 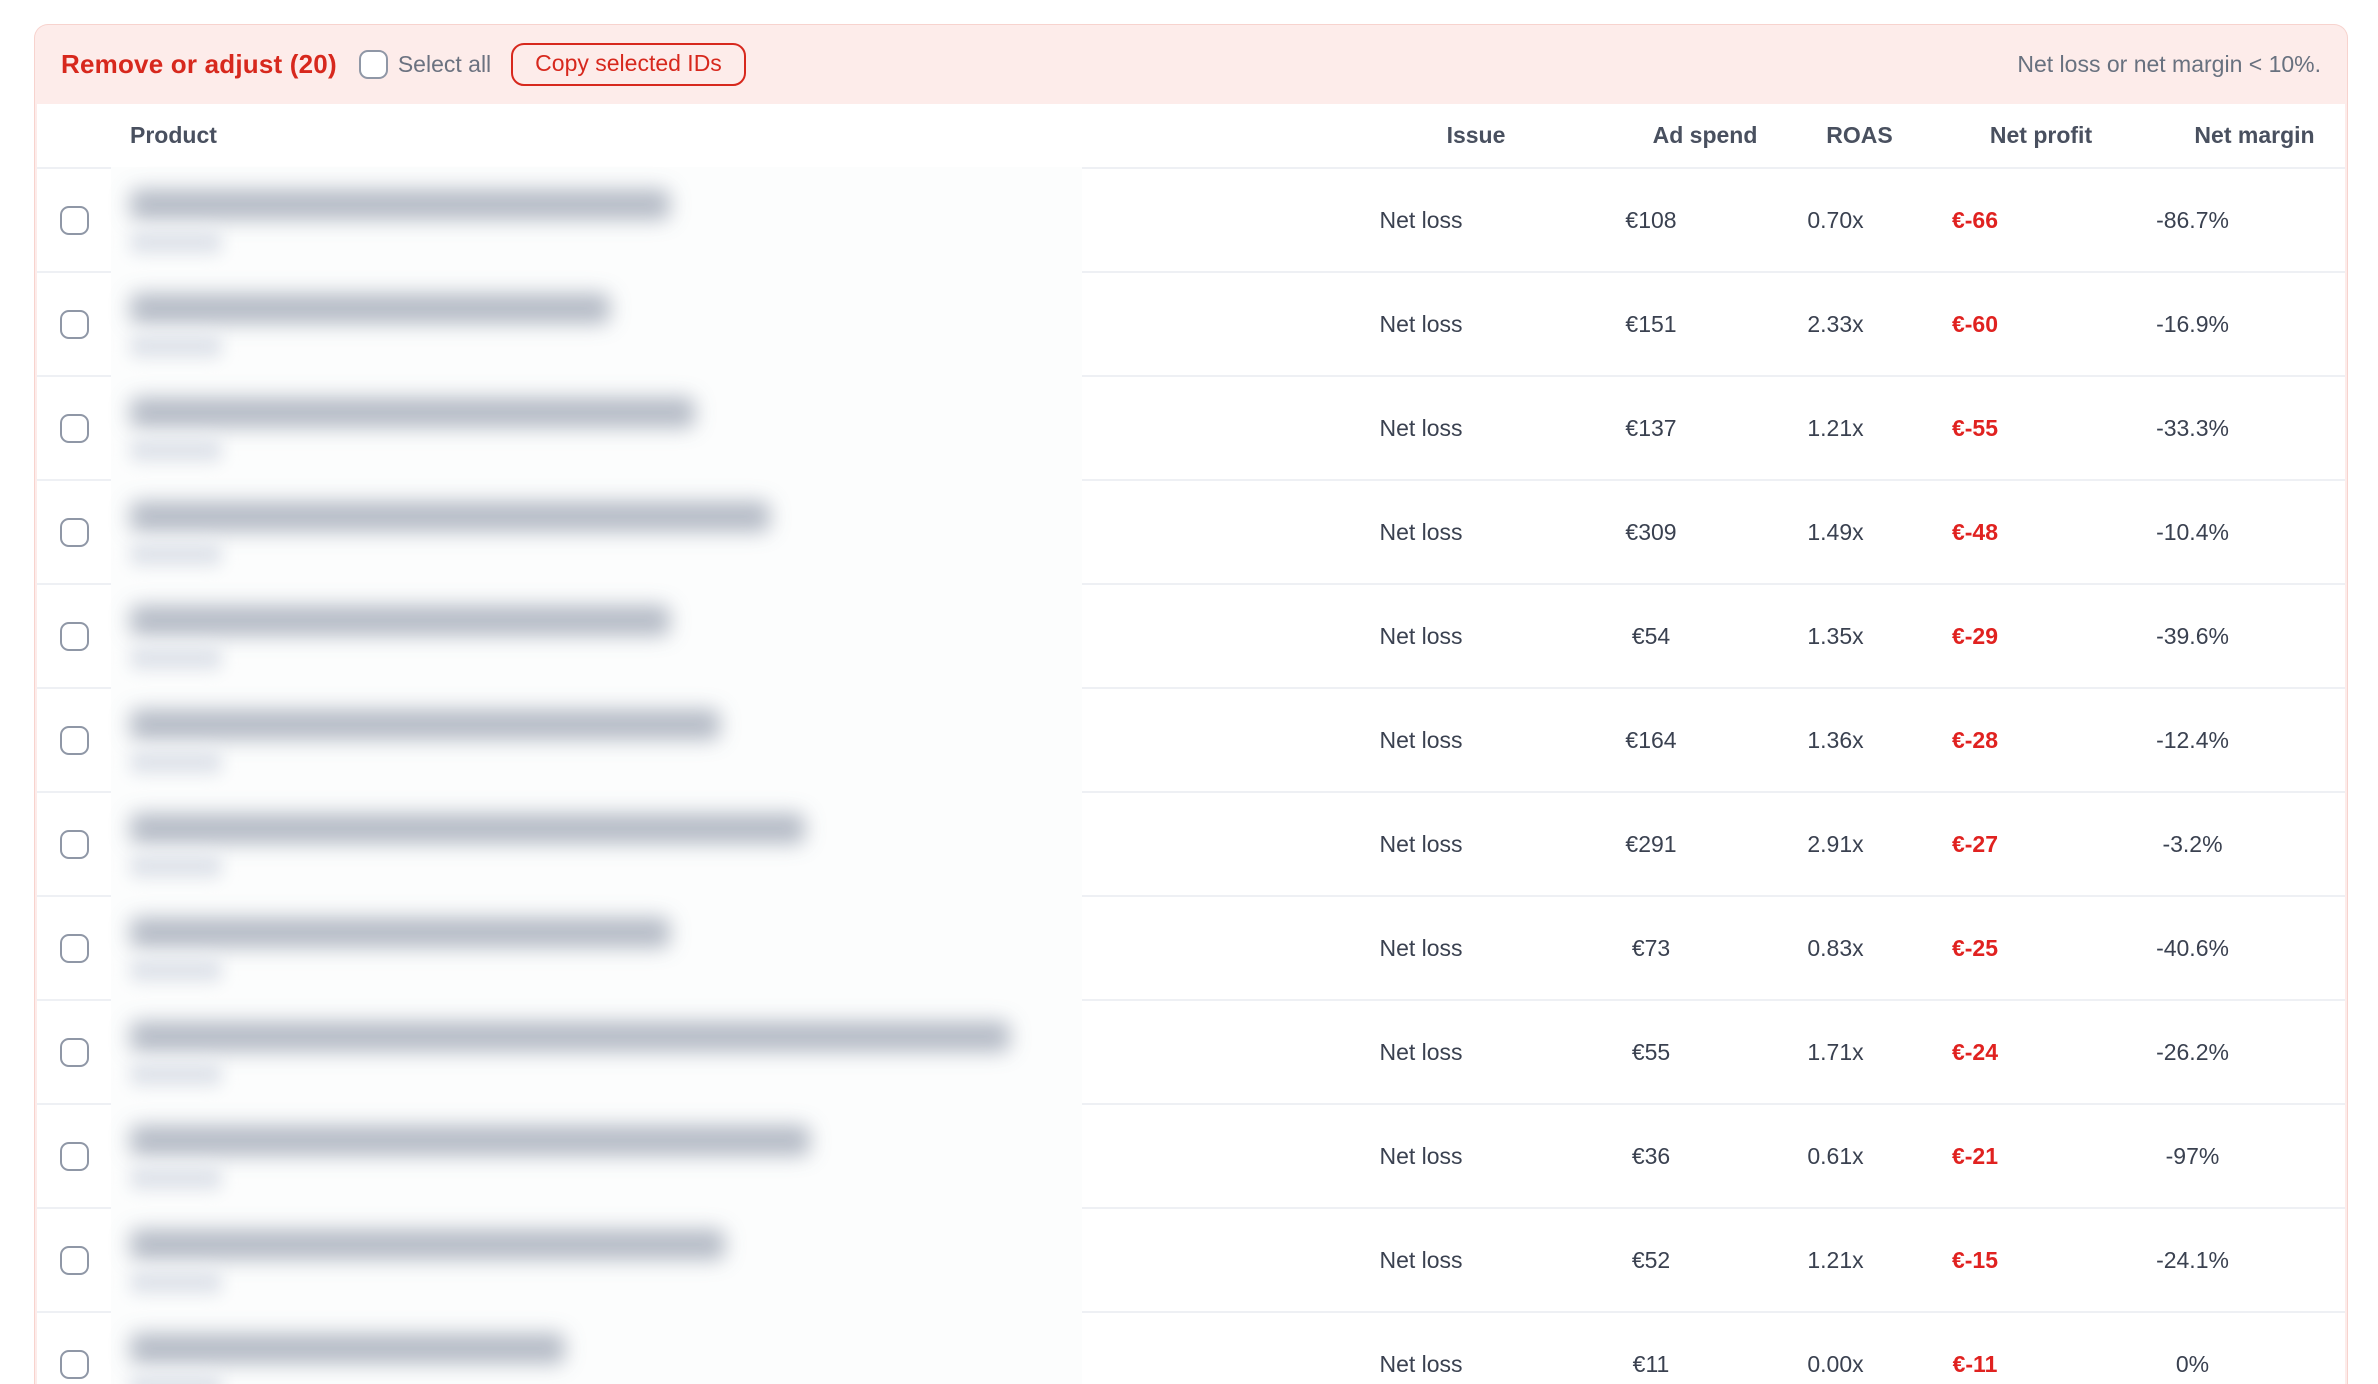 I want to click on net-margin-cell: -26.2%, so click(x=2192, y=1051).